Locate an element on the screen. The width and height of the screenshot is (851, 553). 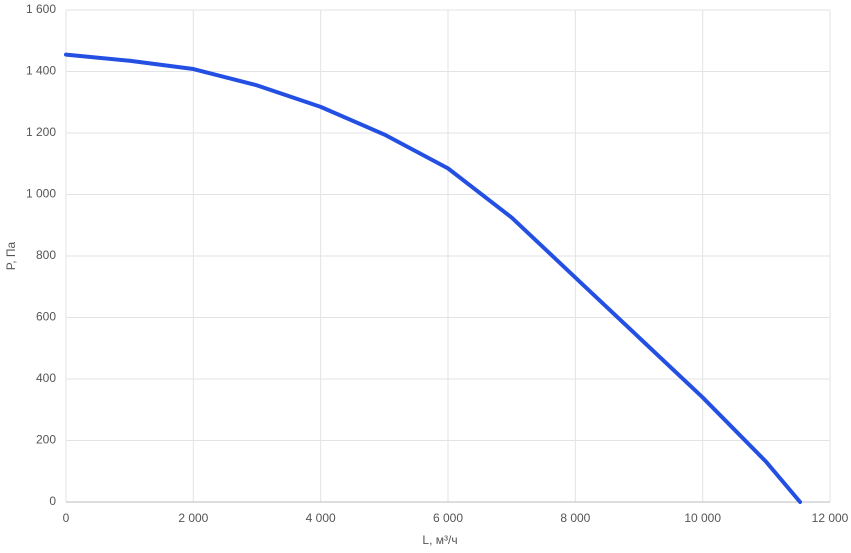
x-tick-label: 2 000 is located at coordinates (193, 518).